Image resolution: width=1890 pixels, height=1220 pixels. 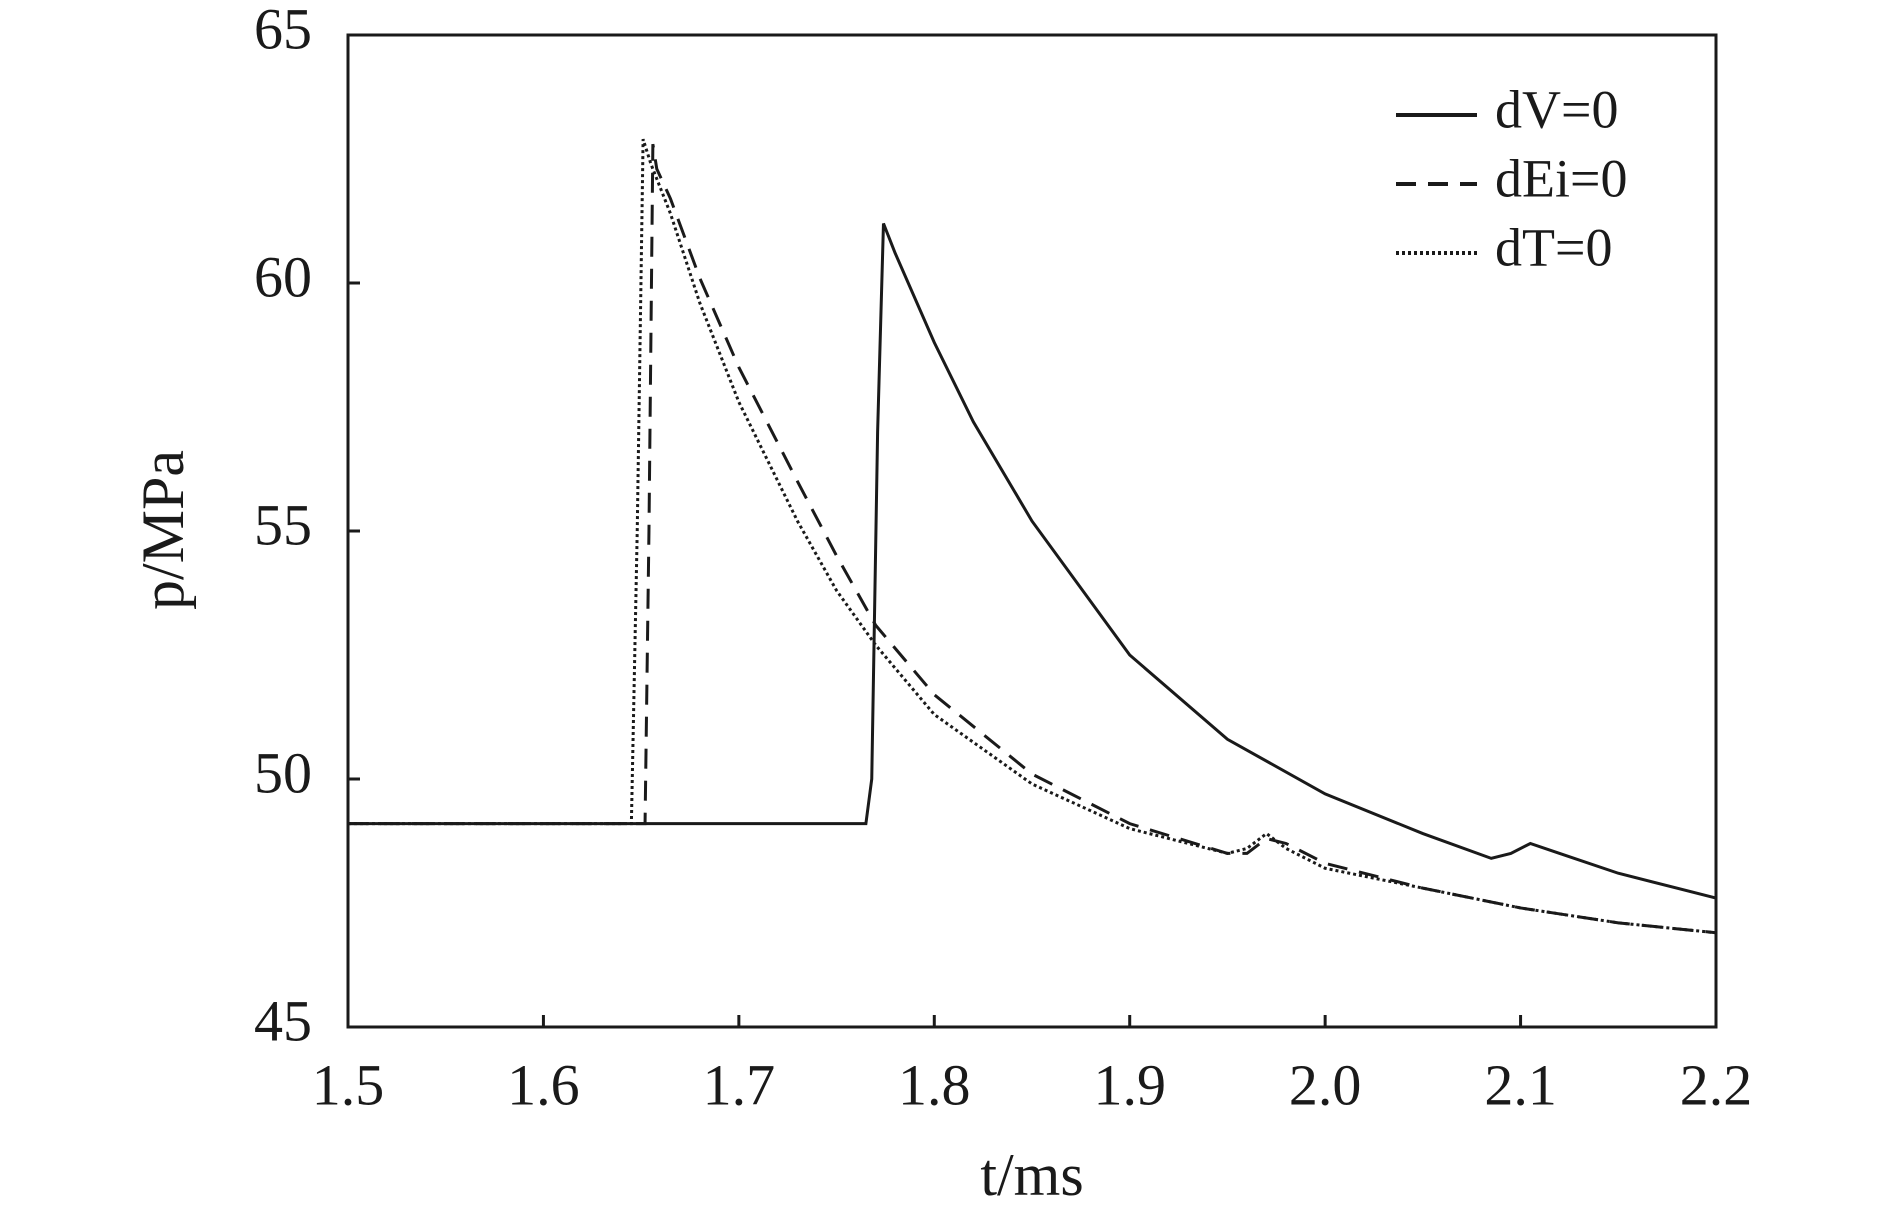 I want to click on y-tick-label: 65, so click(x=283, y=30).